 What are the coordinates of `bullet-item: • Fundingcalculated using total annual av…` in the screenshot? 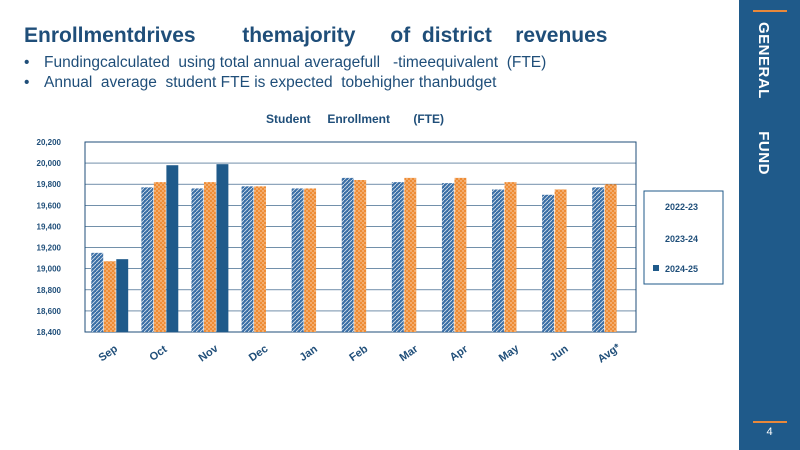 It's located at (285, 63).